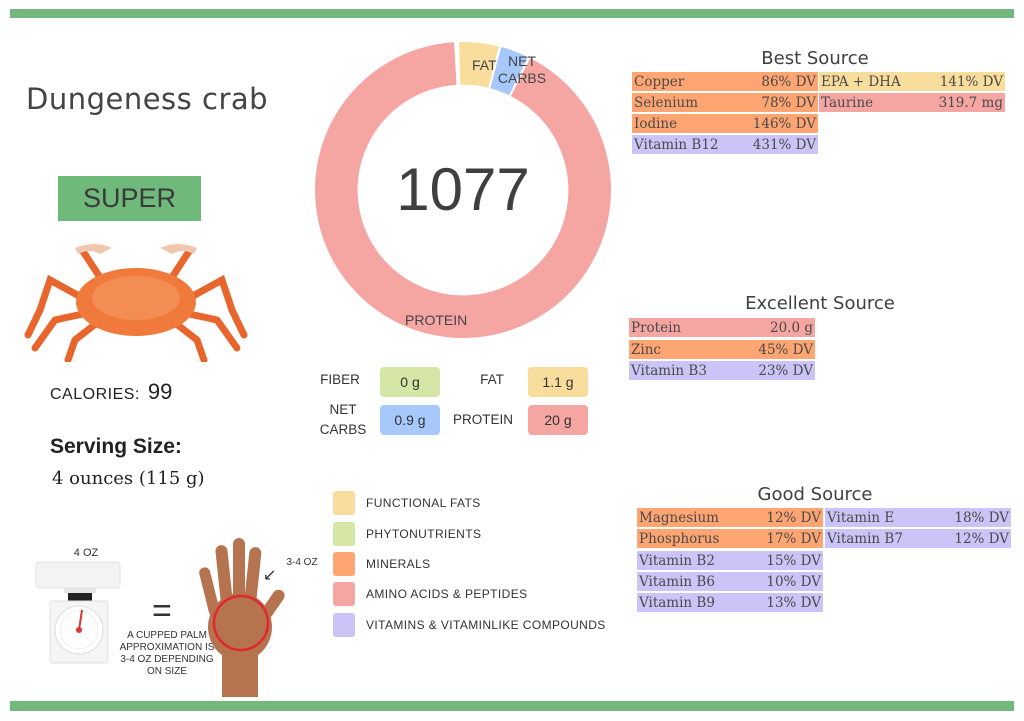 The height and width of the screenshot is (721, 1024). I want to click on nutrient-row-copper: Copper 86% DV, so click(725, 81).